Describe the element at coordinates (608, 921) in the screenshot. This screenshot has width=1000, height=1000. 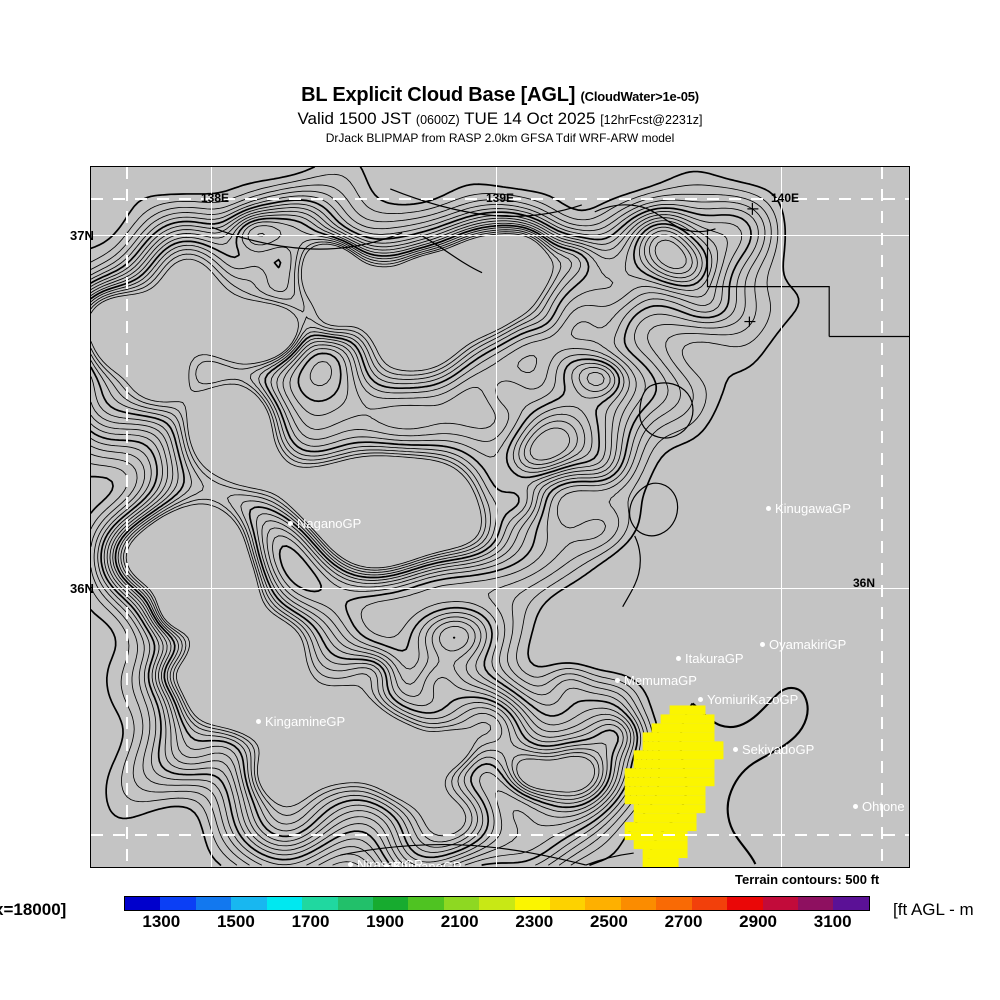
I see `colorbar-tick-2500: 2500` at that location.